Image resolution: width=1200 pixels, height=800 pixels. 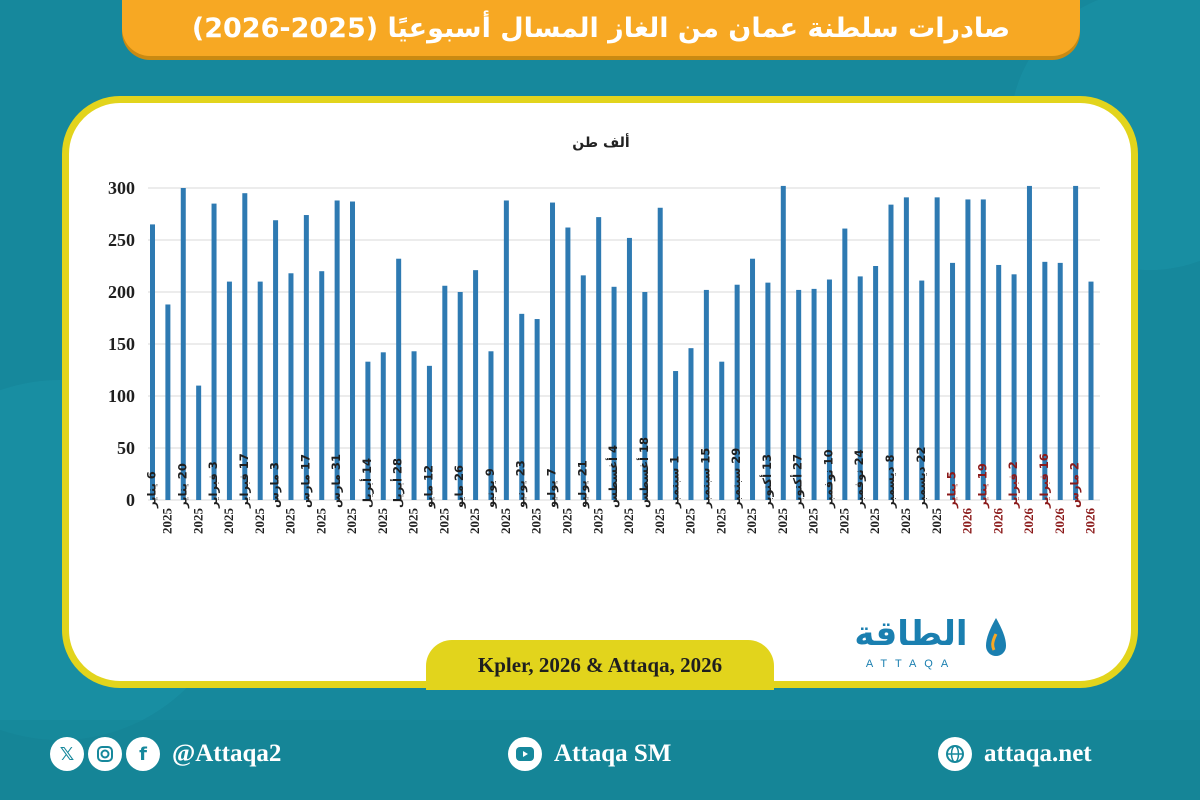 I want to click on source-text: Kpler, 2026 & Attaqa, 2026, so click(x=600, y=664).